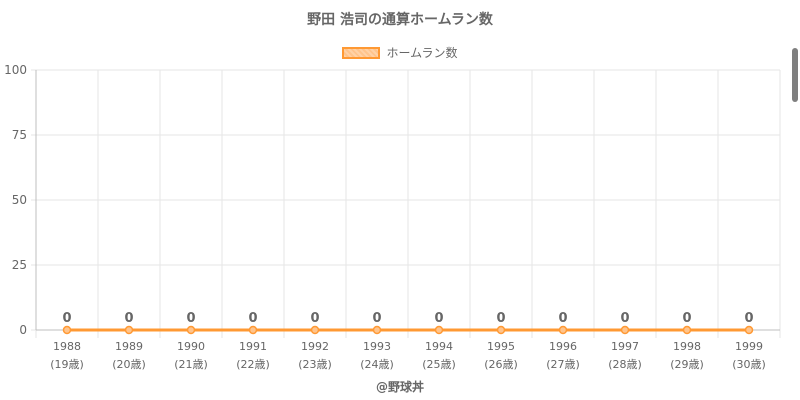 This screenshot has width=800, height=400. Describe the element at coordinates (687, 364) in the screenshot. I see `x-tick-sublabel: (29歳)` at that location.